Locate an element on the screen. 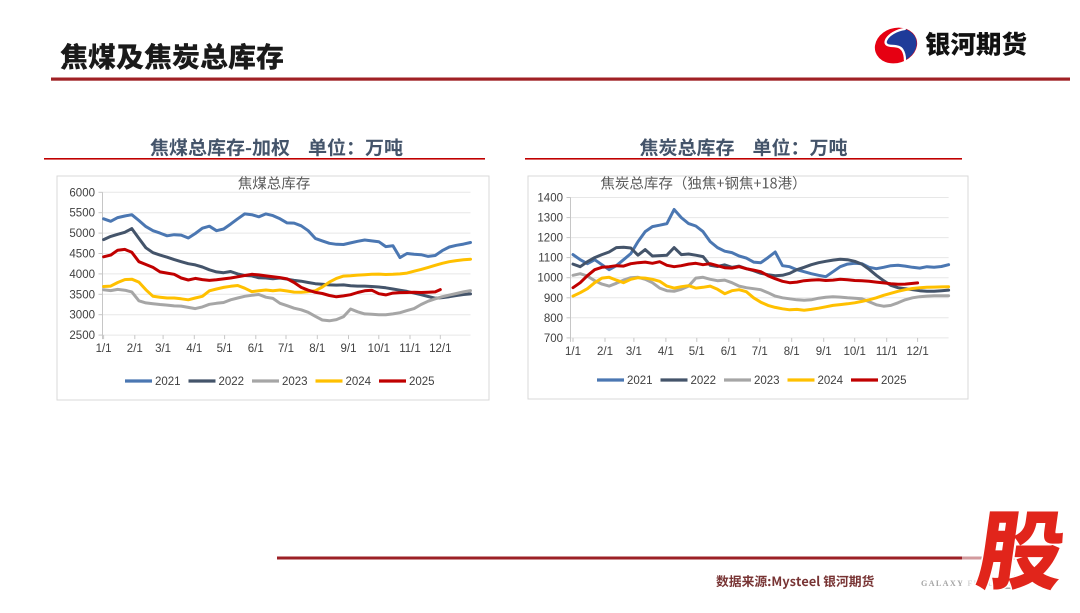 This screenshot has width=1080, height=613. svg-text: 1300 is located at coordinates (550, 219).